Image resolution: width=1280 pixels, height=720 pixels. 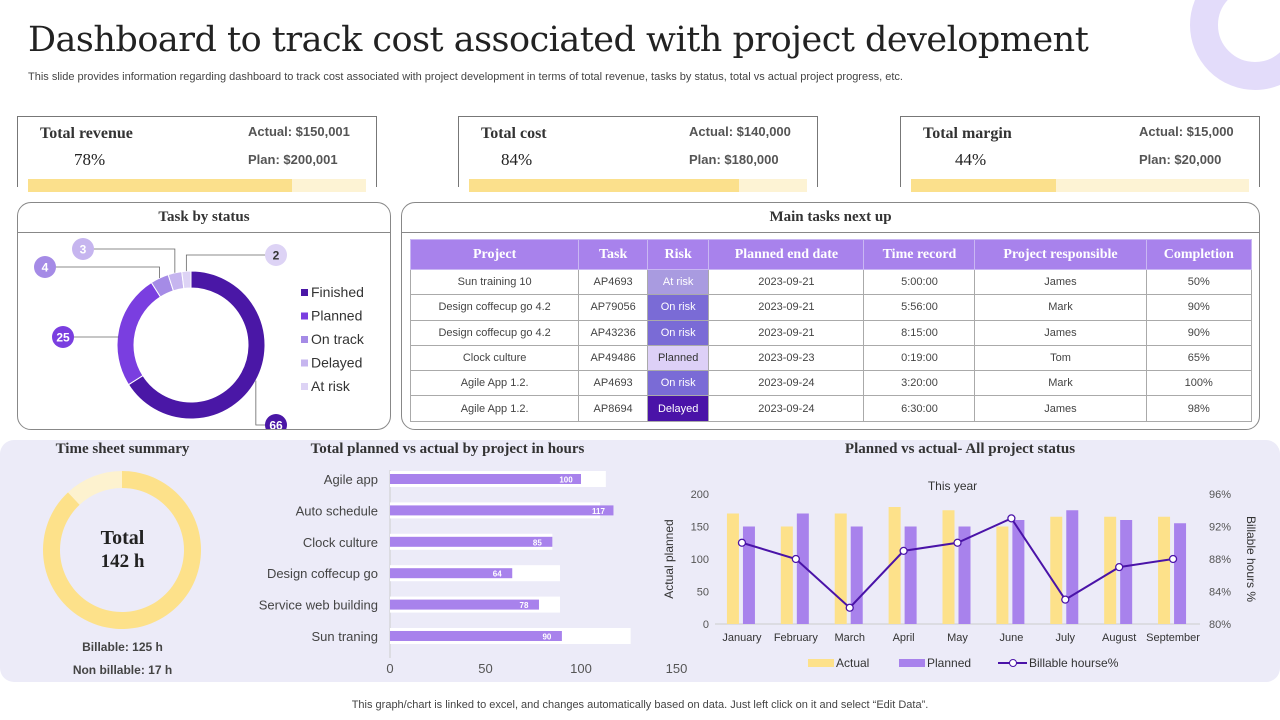 What do you see at coordinates (336, 363) in the screenshot?
I see `legend-label: Delayed` at bounding box center [336, 363].